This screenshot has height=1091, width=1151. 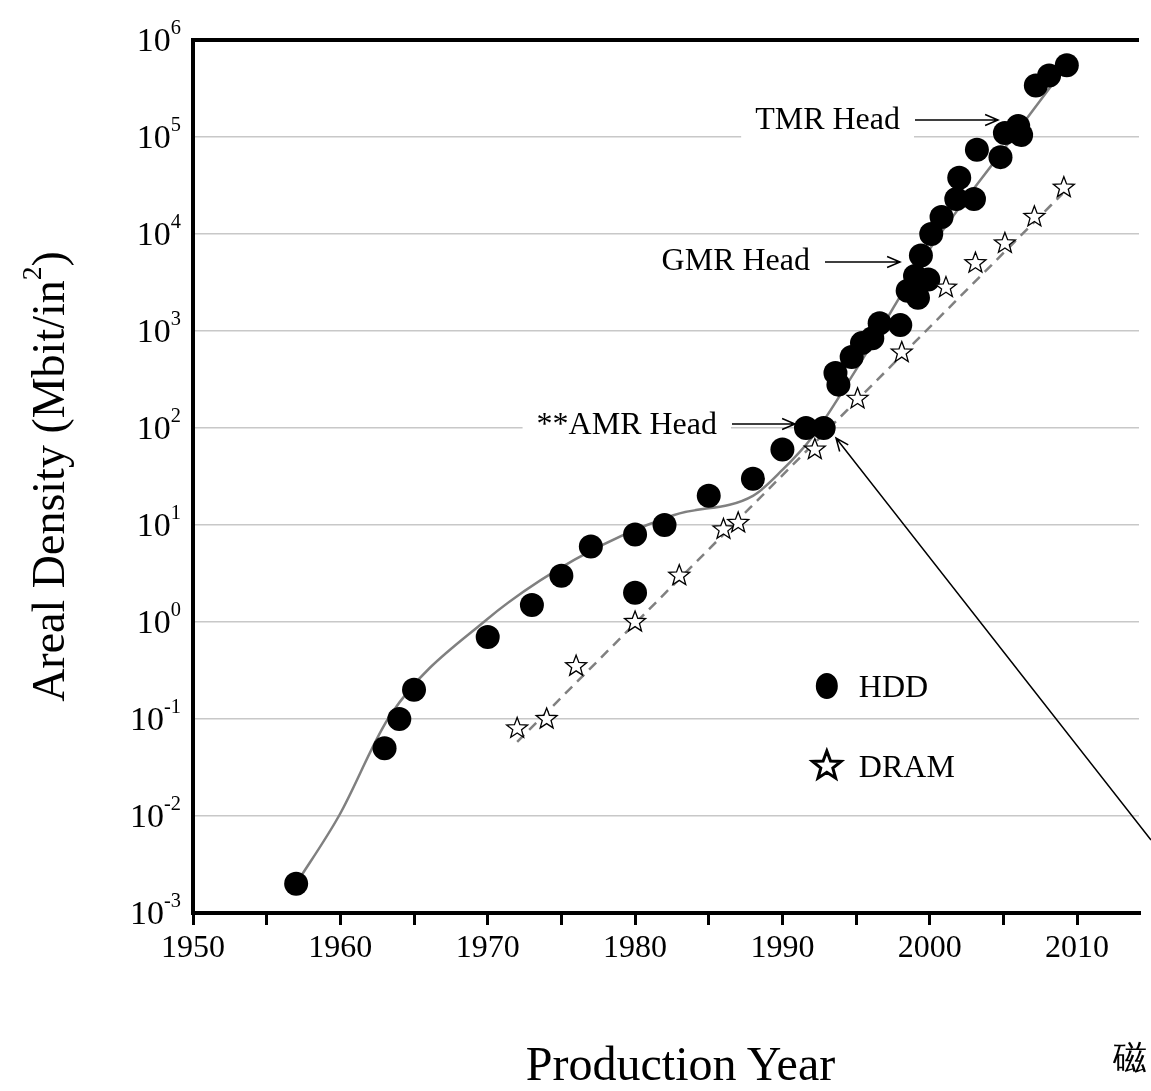 I want to click on y-axis-title: Areal Density (Mbit/in2), so click(x=45, y=476).